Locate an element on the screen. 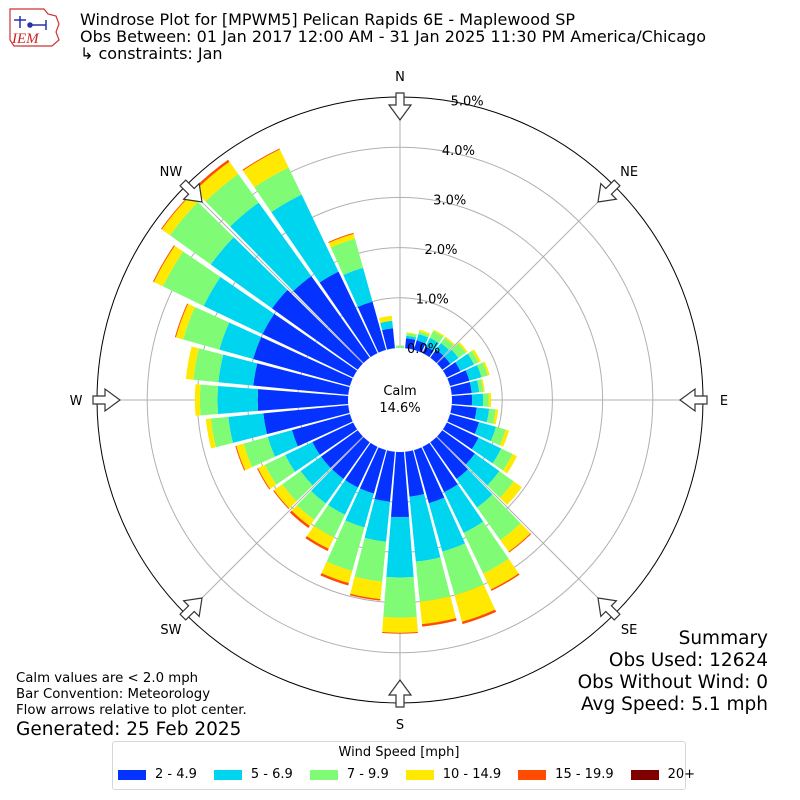 The width and height of the screenshot is (800, 800). summary-obs-used: Obs Used: 12624 is located at coordinates (688, 660).